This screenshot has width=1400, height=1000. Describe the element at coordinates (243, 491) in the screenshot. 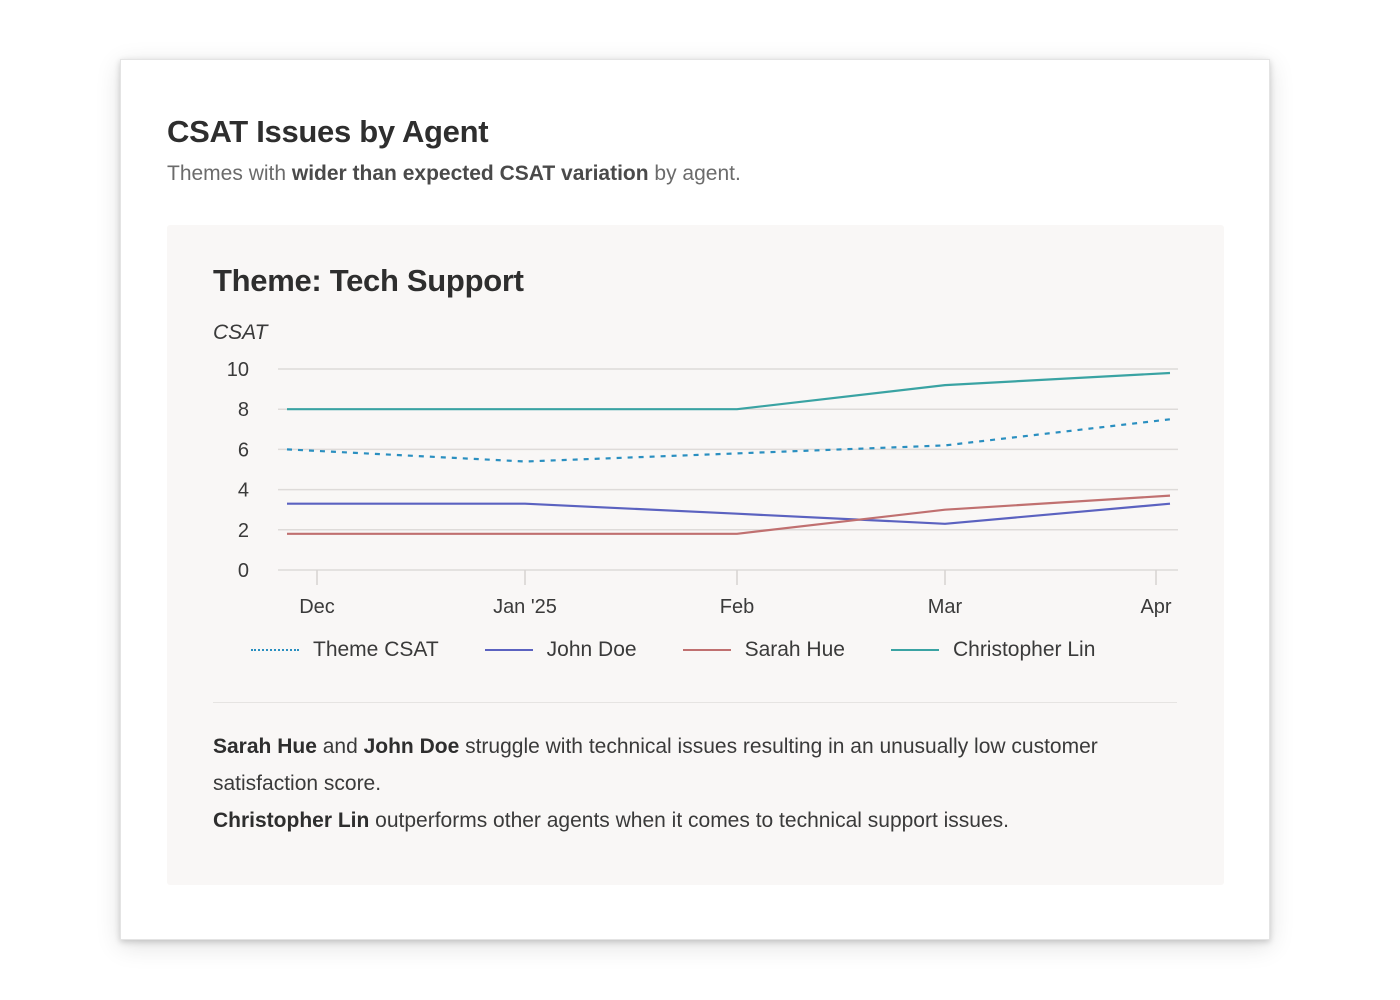

I see `y-tick-label: 4` at that location.